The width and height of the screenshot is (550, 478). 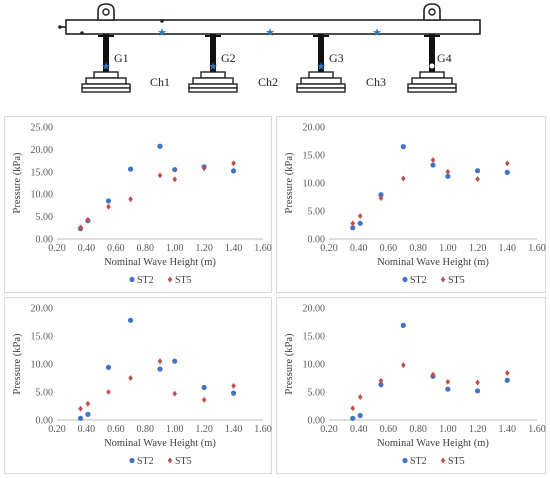 I want to click on chamber-label-ch3: Ch3, so click(x=376, y=82).